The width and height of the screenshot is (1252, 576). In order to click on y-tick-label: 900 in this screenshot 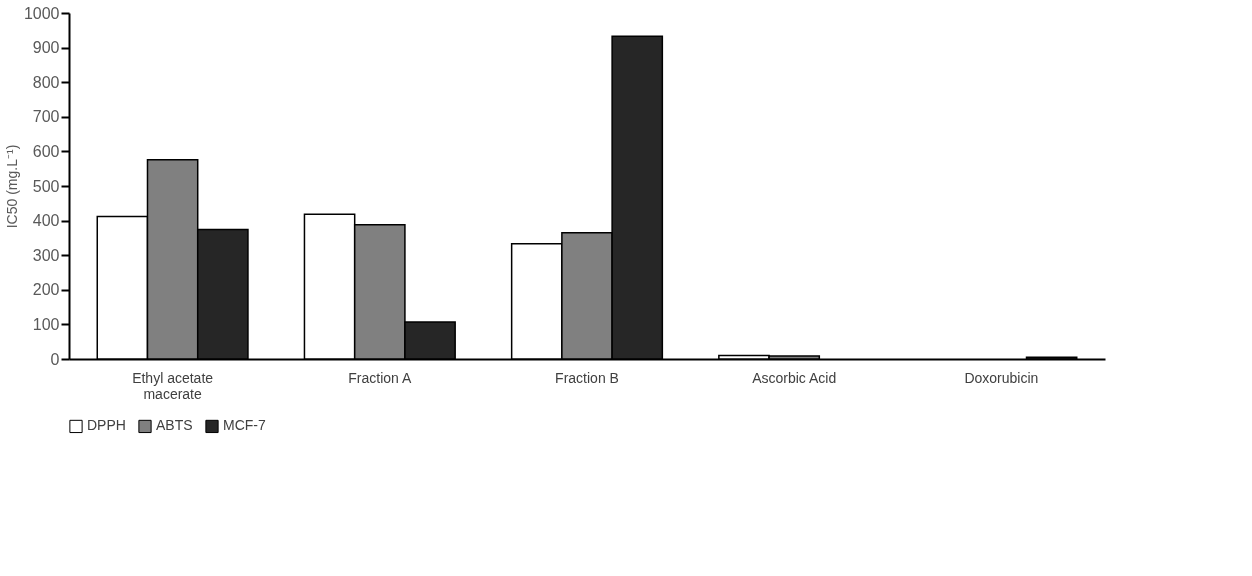, I will do `click(46, 48)`.